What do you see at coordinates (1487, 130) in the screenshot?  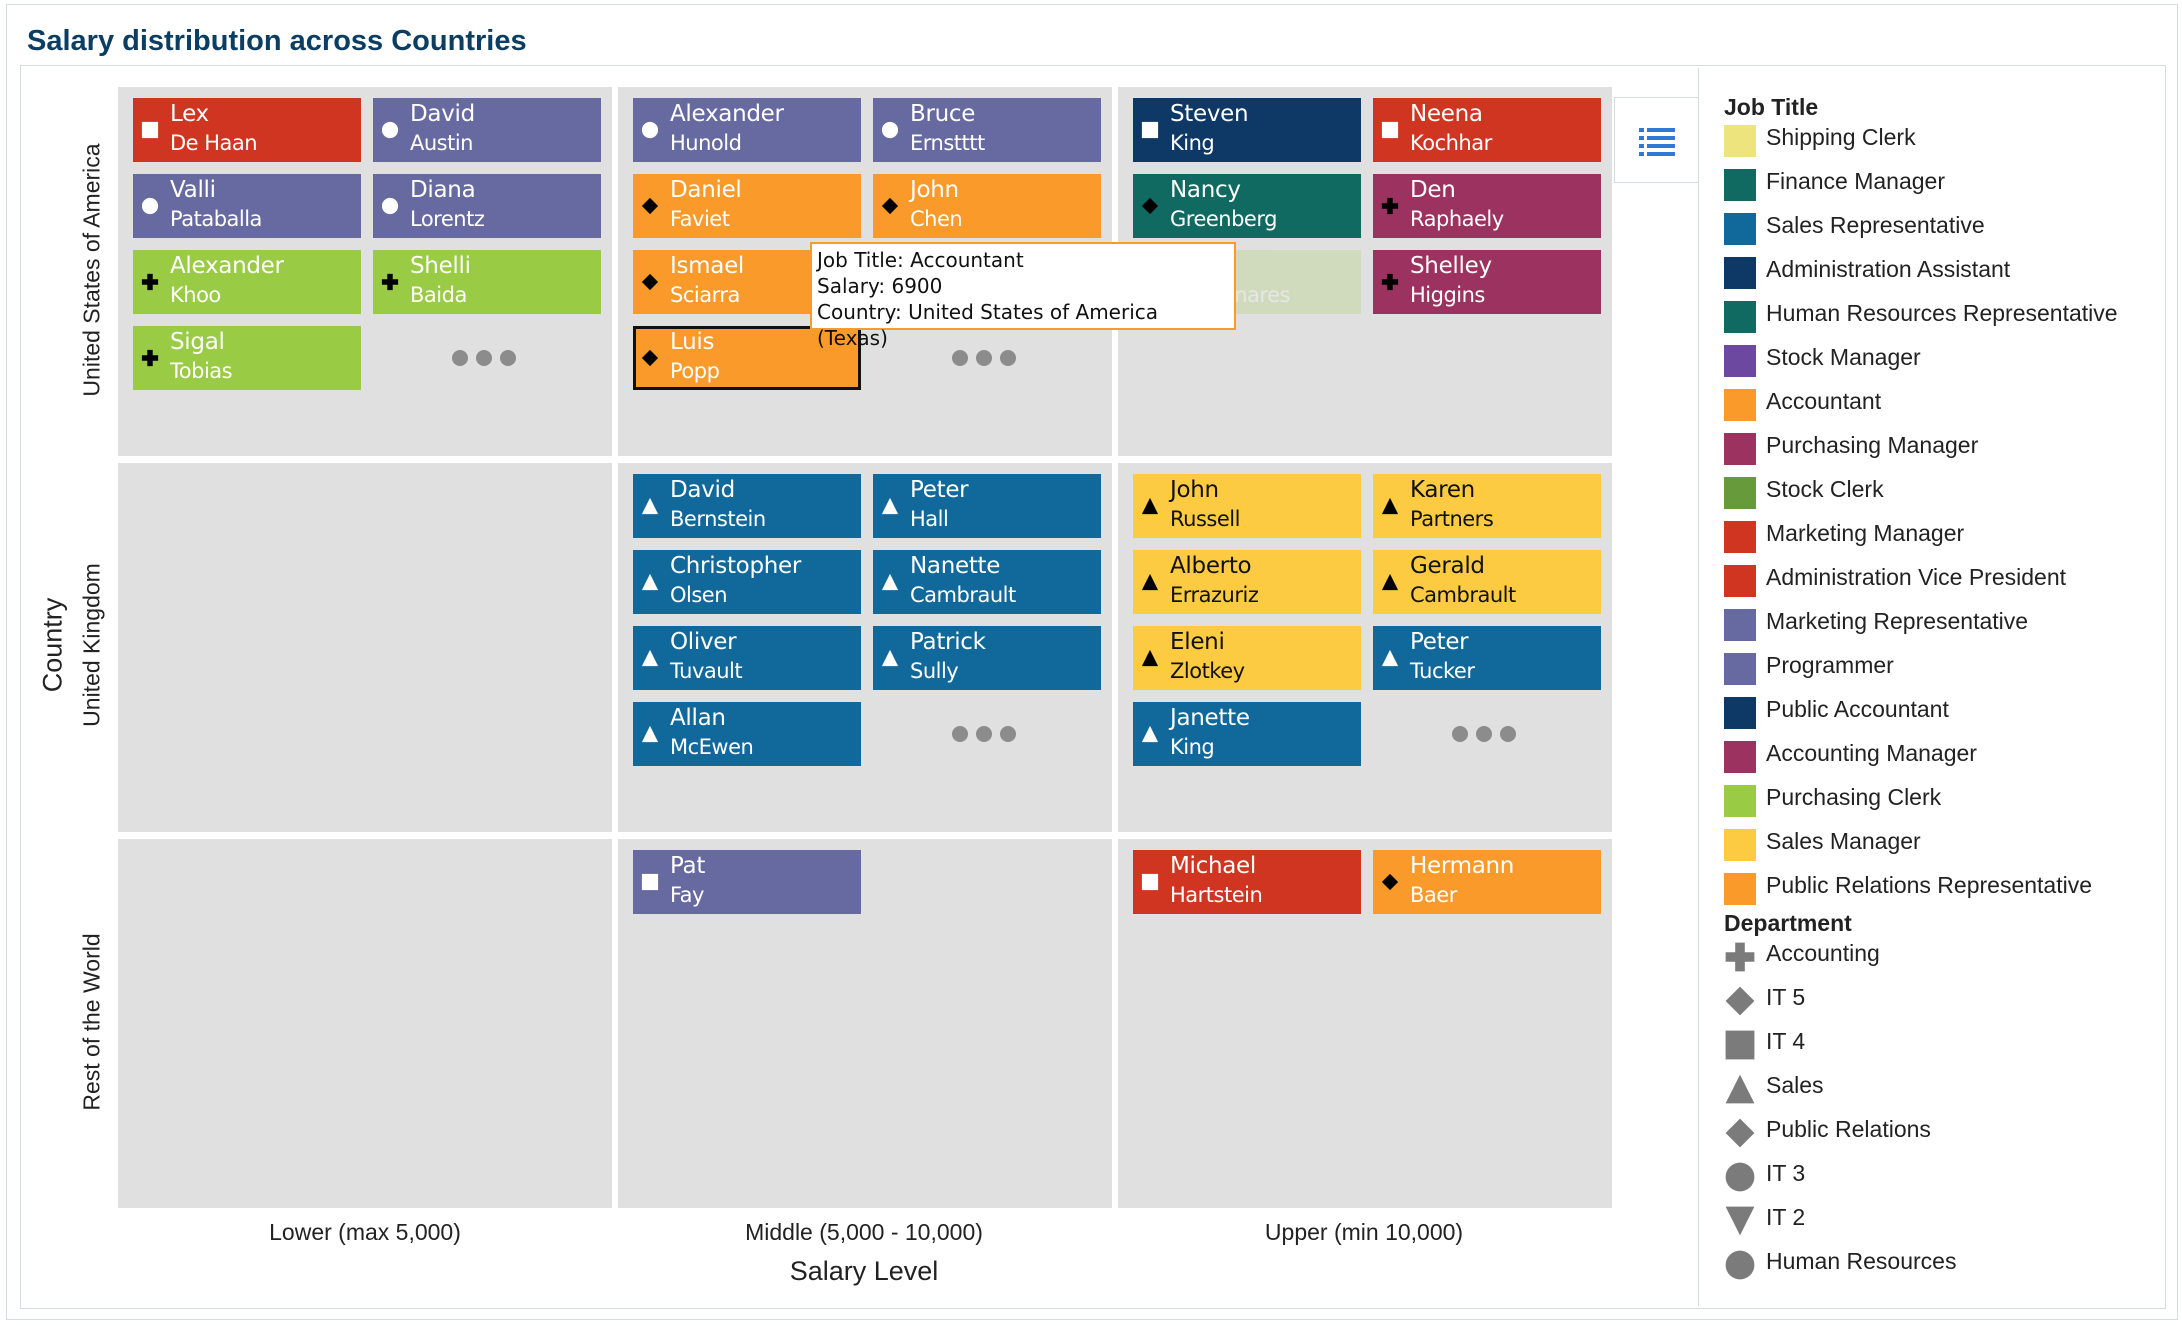 I see `employee-card: Neena Kochhar` at bounding box center [1487, 130].